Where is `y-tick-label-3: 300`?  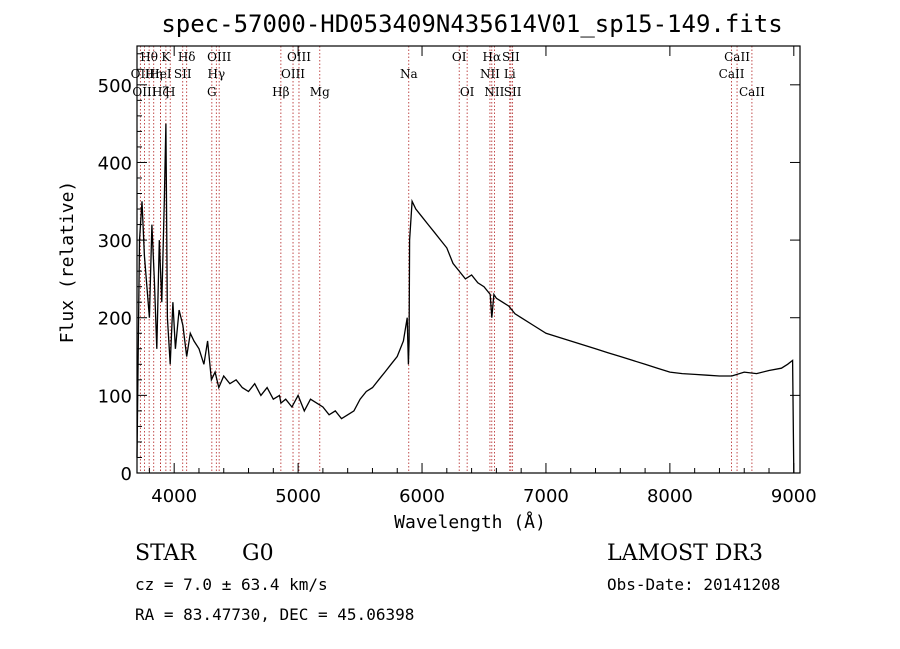
y-tick-label-3: 300 is located at coordinates (115, 241).